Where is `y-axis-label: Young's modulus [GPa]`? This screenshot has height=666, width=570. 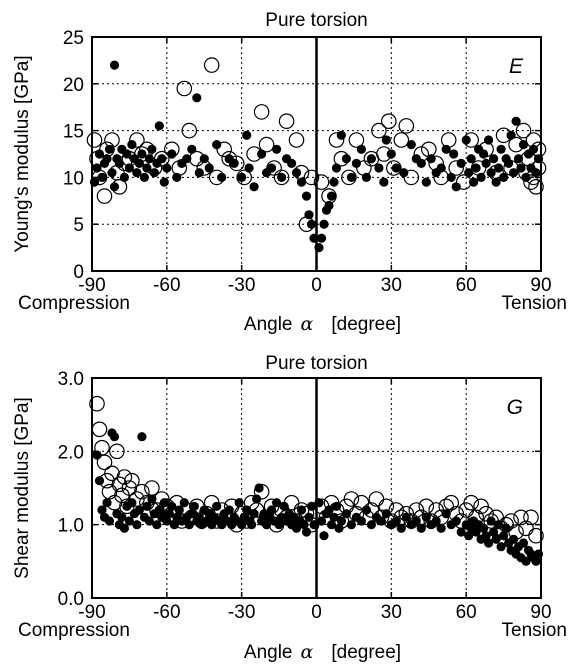
y-axis-label: Young's modulus [GPa] is located at coordinates (22, 153).